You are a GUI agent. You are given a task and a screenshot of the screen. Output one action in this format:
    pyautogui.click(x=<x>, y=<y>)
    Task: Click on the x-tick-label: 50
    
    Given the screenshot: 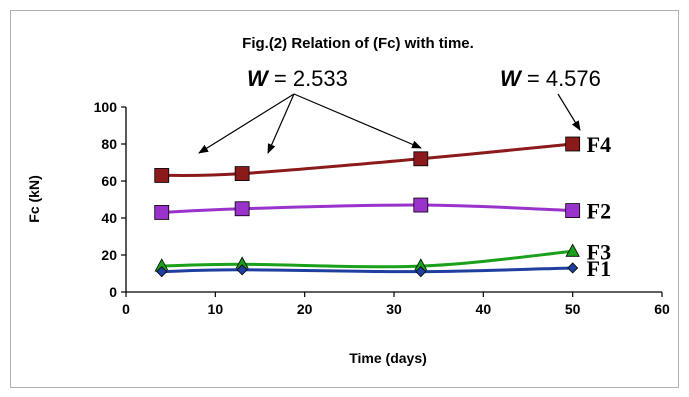 What is the action you would take?
    pyautogui.click(x=573, y=309)
    